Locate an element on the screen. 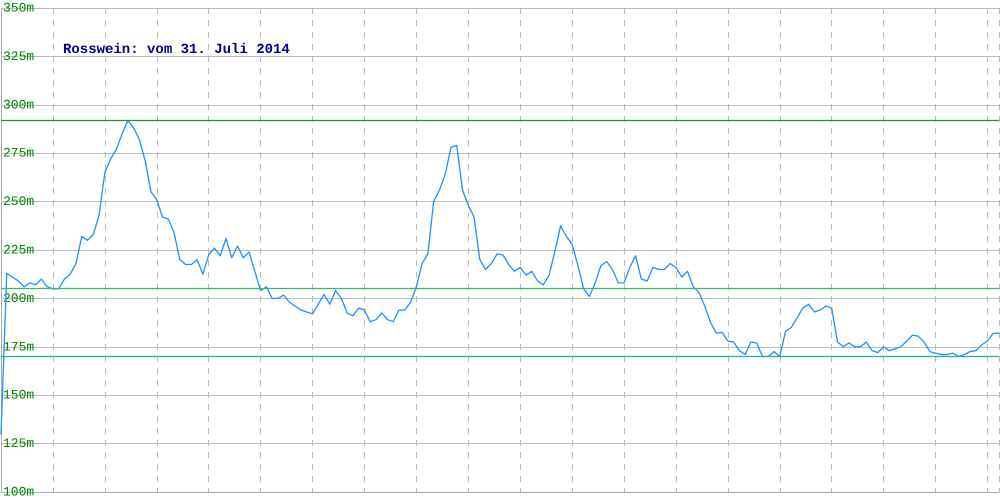 Image resolution: width=1000 pixels, height=500 pixels. y-tick-label: 100m is located at coordinates (18, 492).